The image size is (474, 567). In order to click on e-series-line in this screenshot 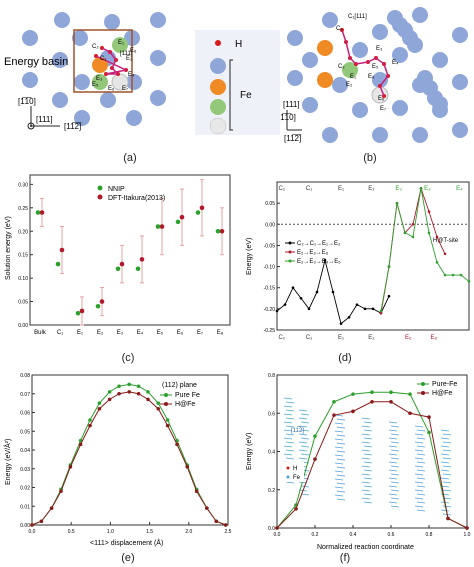, I will do `click(128, 458)`.